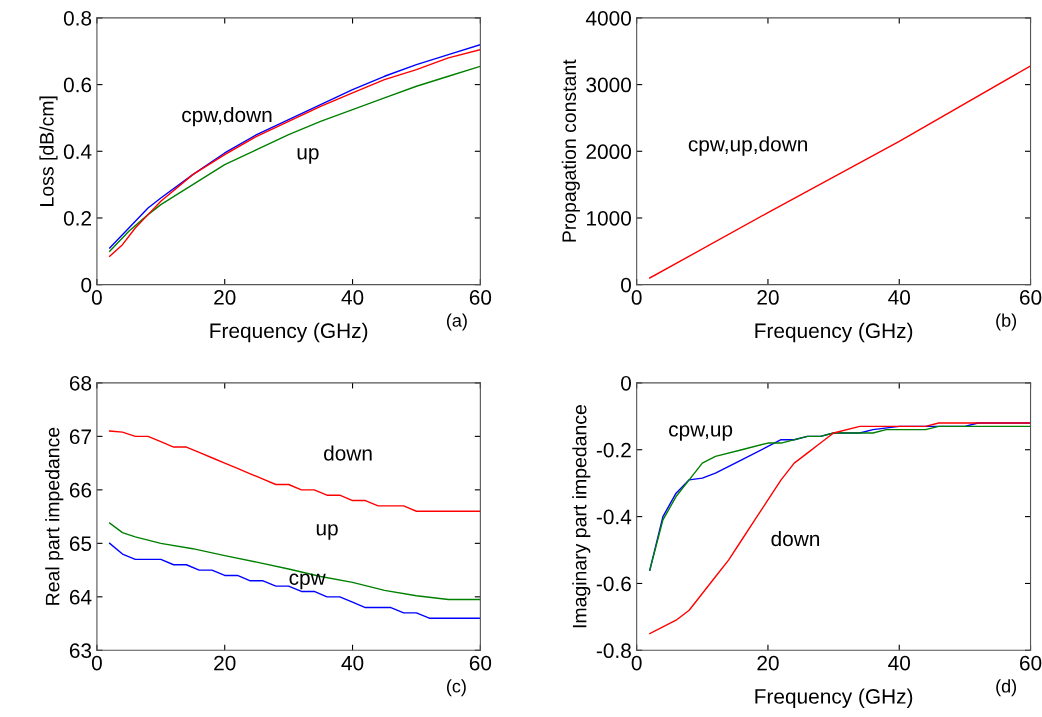 The width and height of the screenshot is (1042, 717). Describe the element at coordinates (581, 516) in the screenshot. I see `y-axis-title: Imaginary part impedance` at that location.